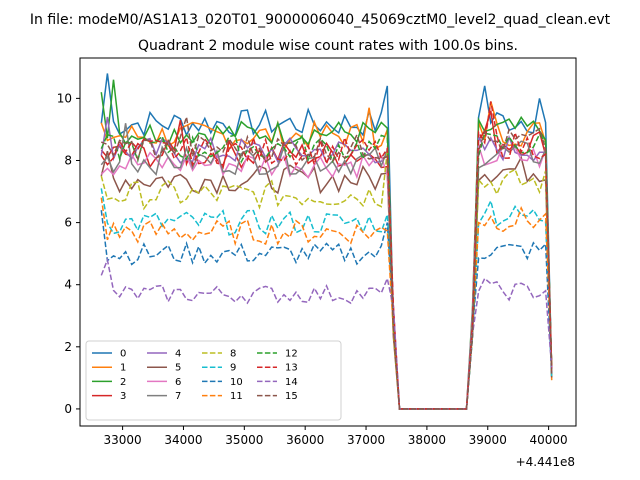  I want to click on x-tick-label: 40000, so click(549, 440).